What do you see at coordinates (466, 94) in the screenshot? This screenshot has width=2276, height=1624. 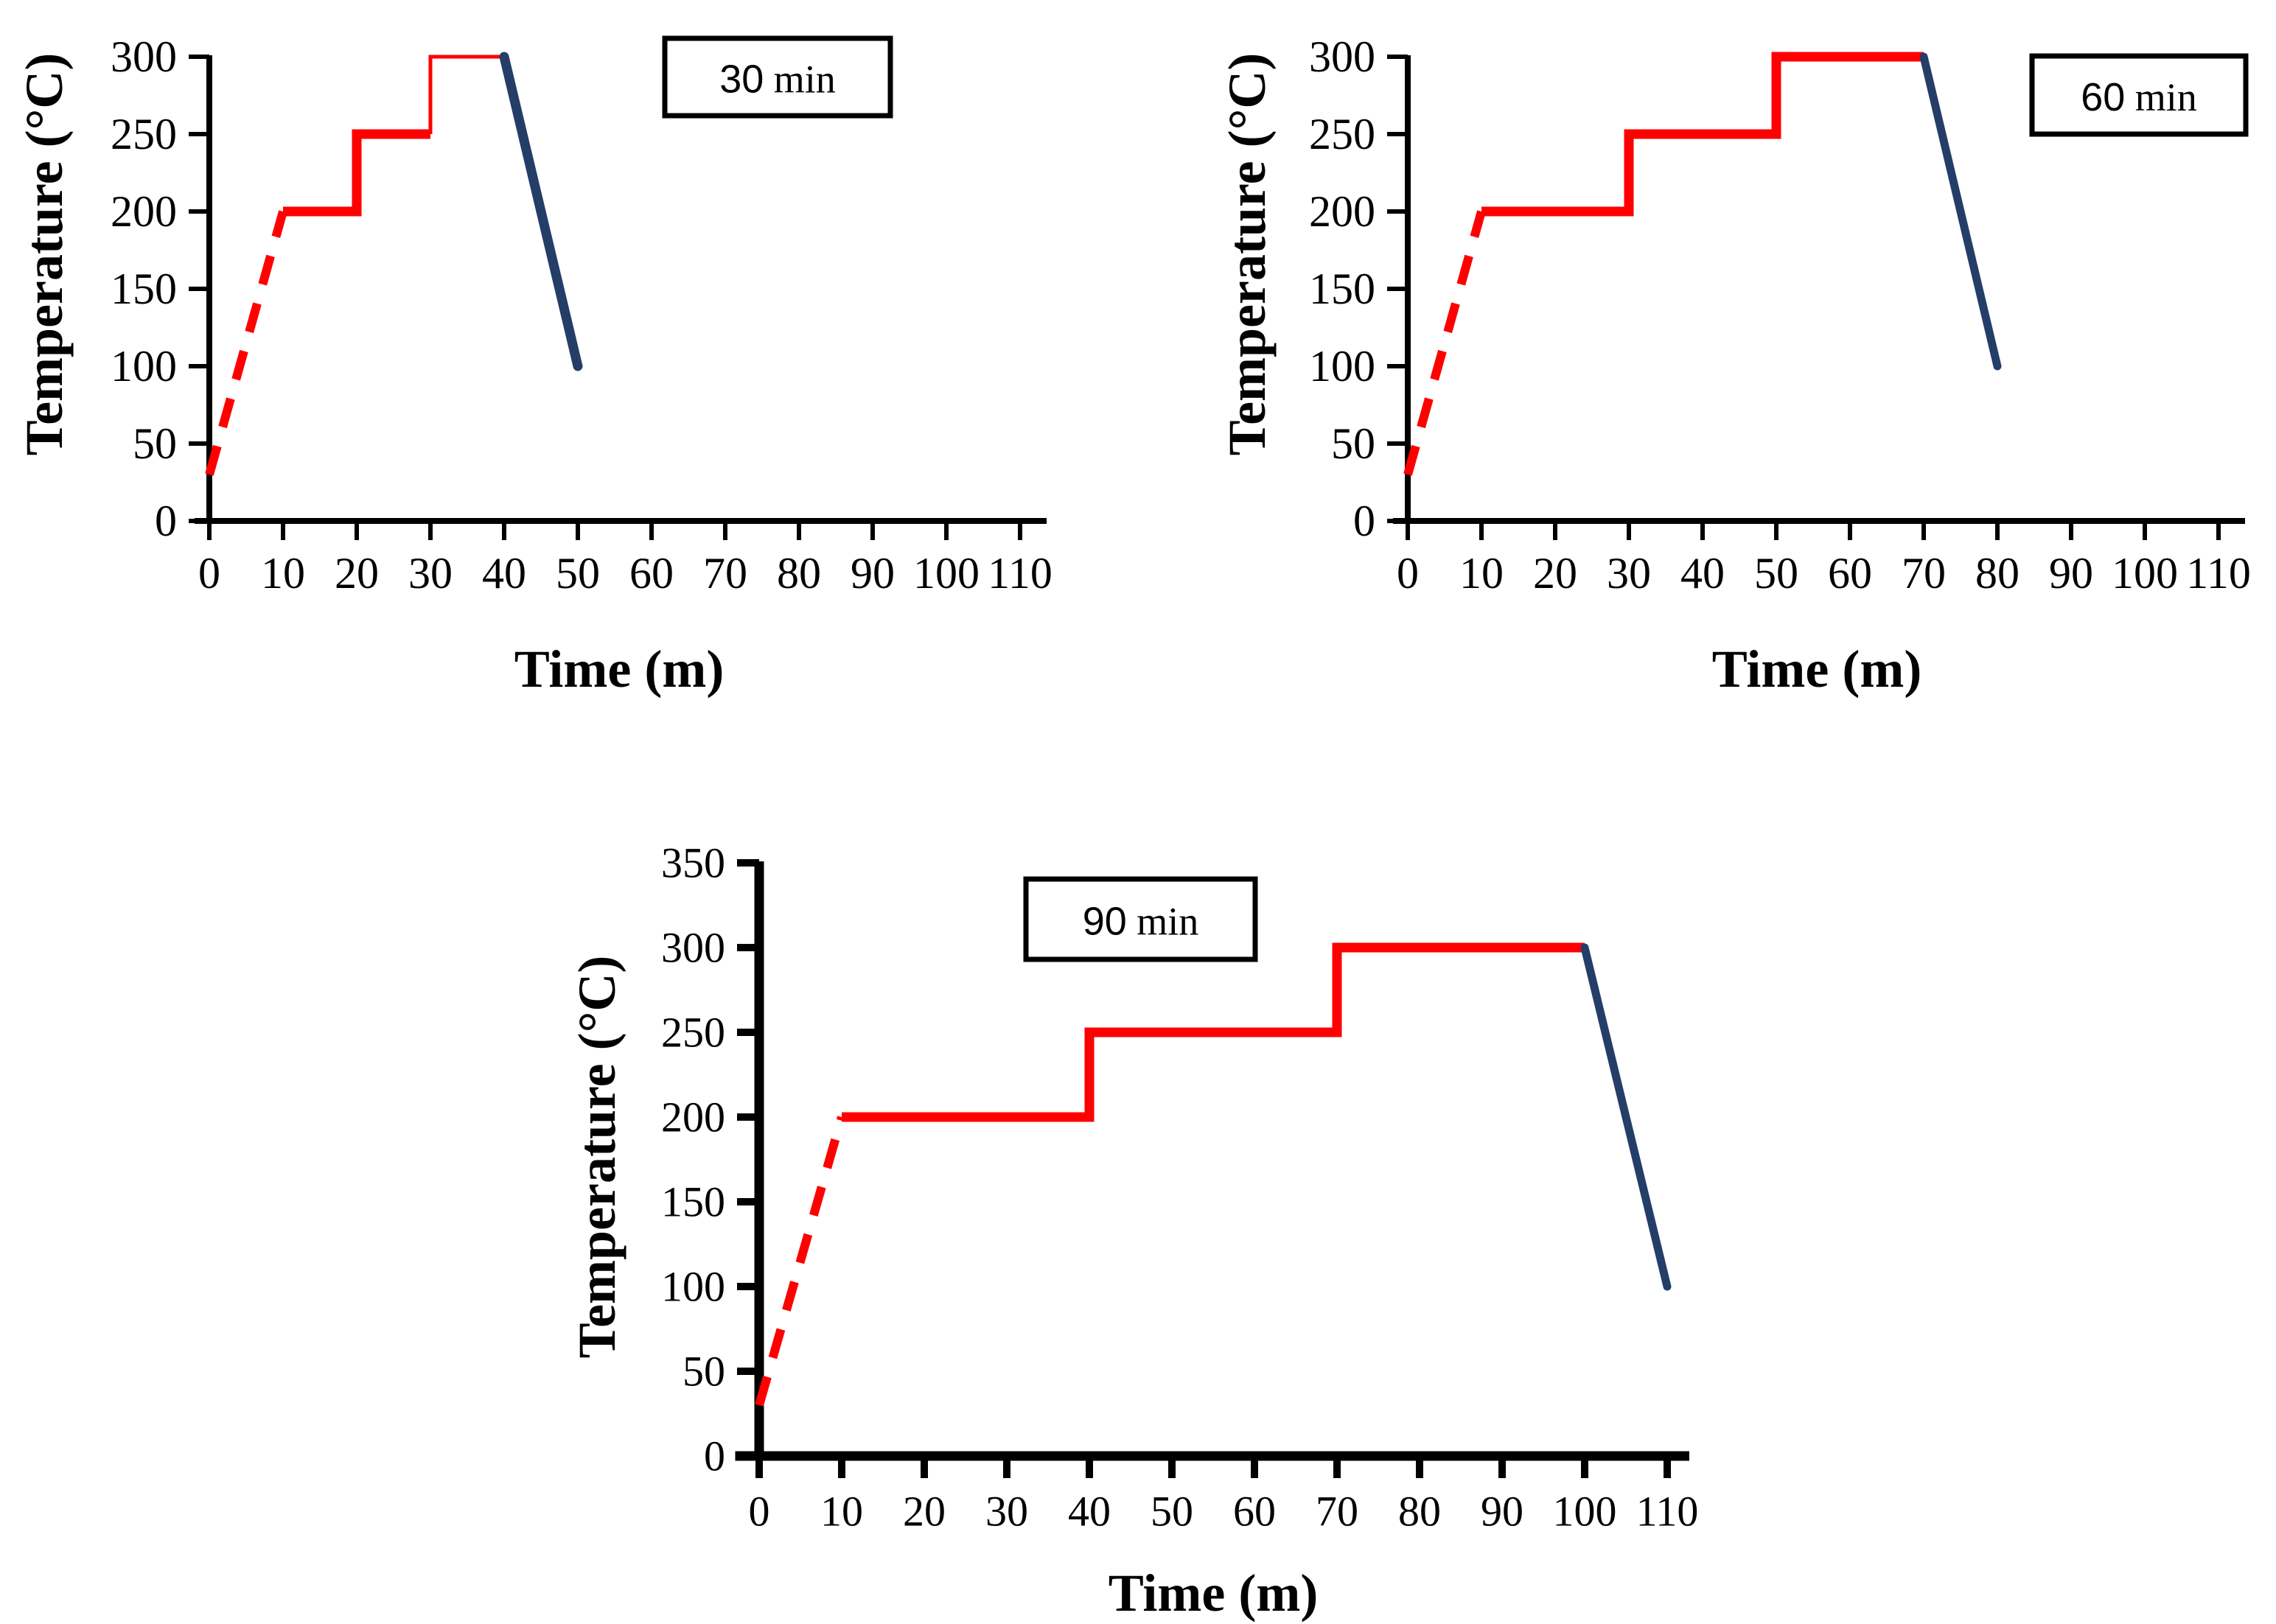 I see `series-stepped-hold-thin` at bounding box center [466, 94].